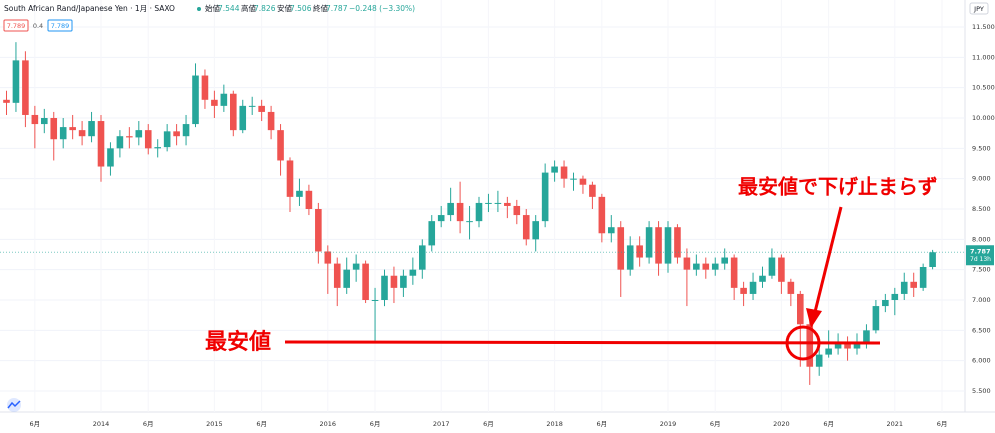 This screenshot has width=995, height=433. Describe the element at coordinates (814, 318) in the screenshot. I see `arrow-head` at that location.